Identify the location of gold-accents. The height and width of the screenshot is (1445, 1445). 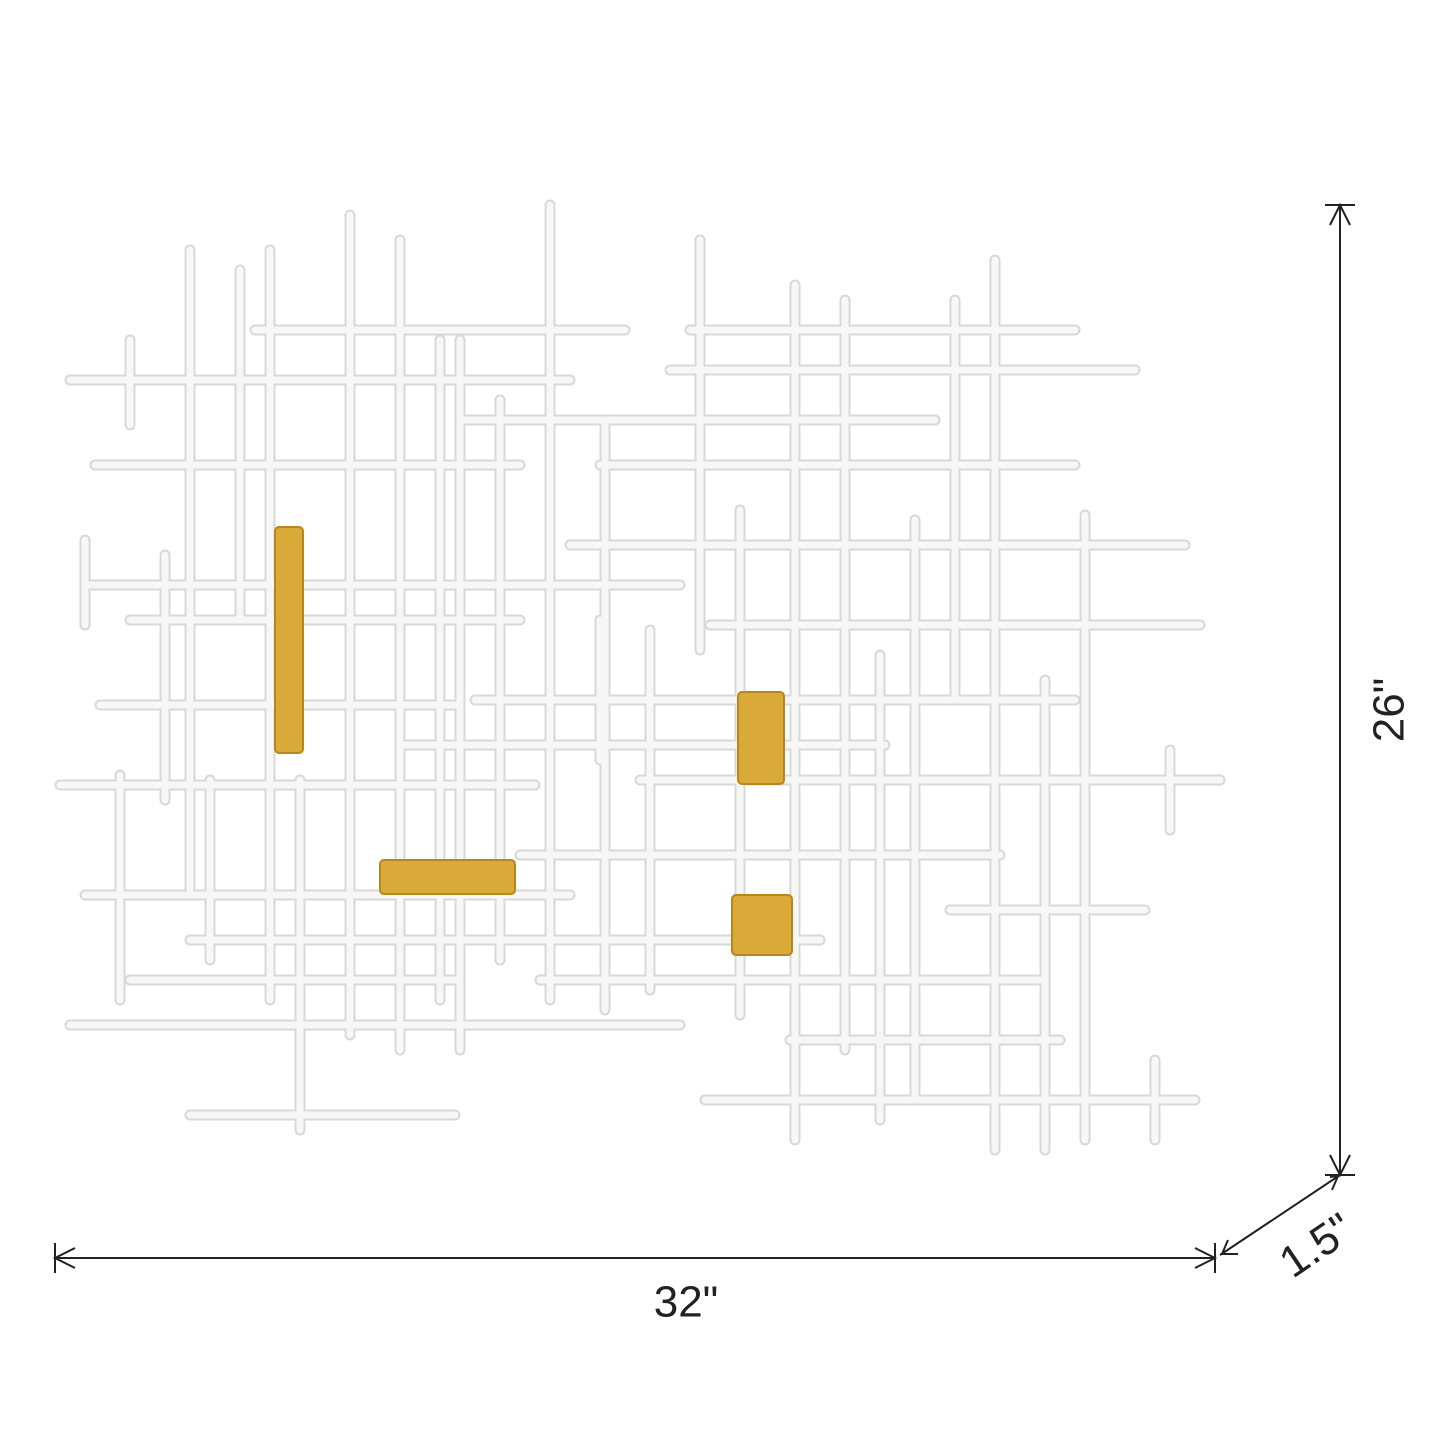
(533, 741).